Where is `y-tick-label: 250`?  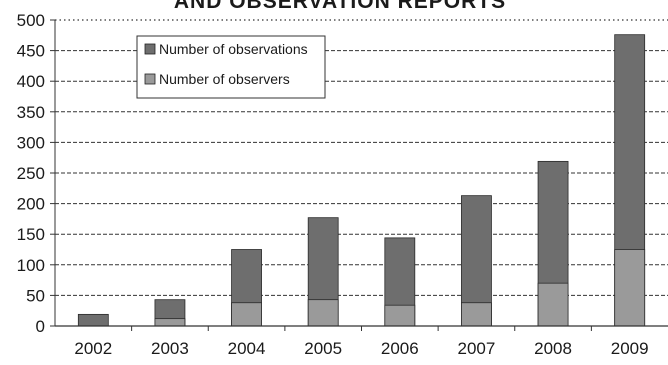
y-tick-label: 250 is located at coordinates (31, 173).